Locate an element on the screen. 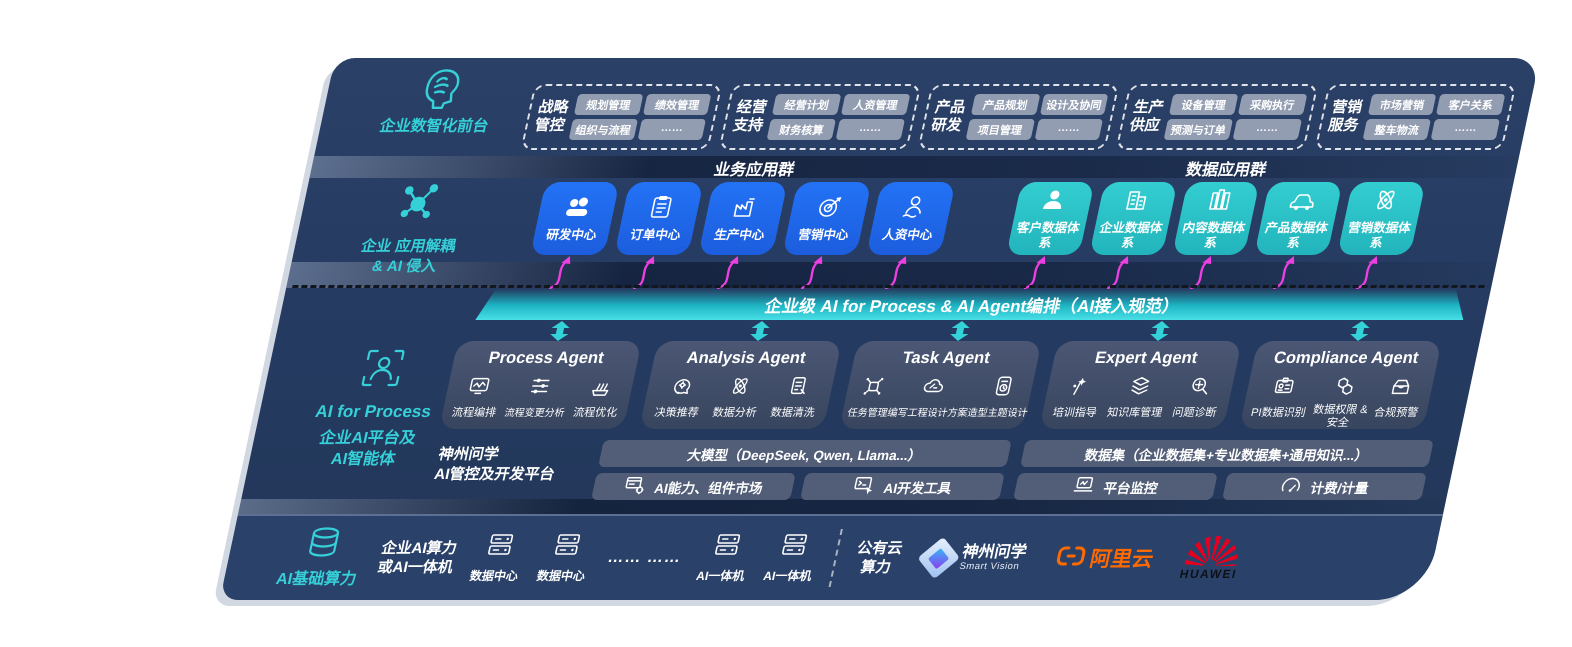 Image resolution: width=1572 pixels, height=647 pixels. card-production-center: 生产中心 is located at coordinates (743, 218).